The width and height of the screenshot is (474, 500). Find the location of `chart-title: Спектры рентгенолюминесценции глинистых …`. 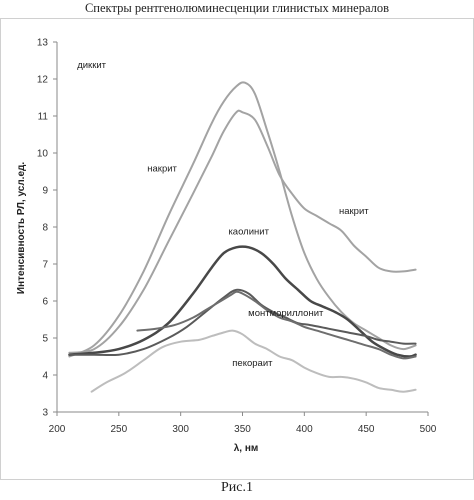

chart-title: Спектры рентгенолюминесценции глинистых … is located at coordinates (237, 8).